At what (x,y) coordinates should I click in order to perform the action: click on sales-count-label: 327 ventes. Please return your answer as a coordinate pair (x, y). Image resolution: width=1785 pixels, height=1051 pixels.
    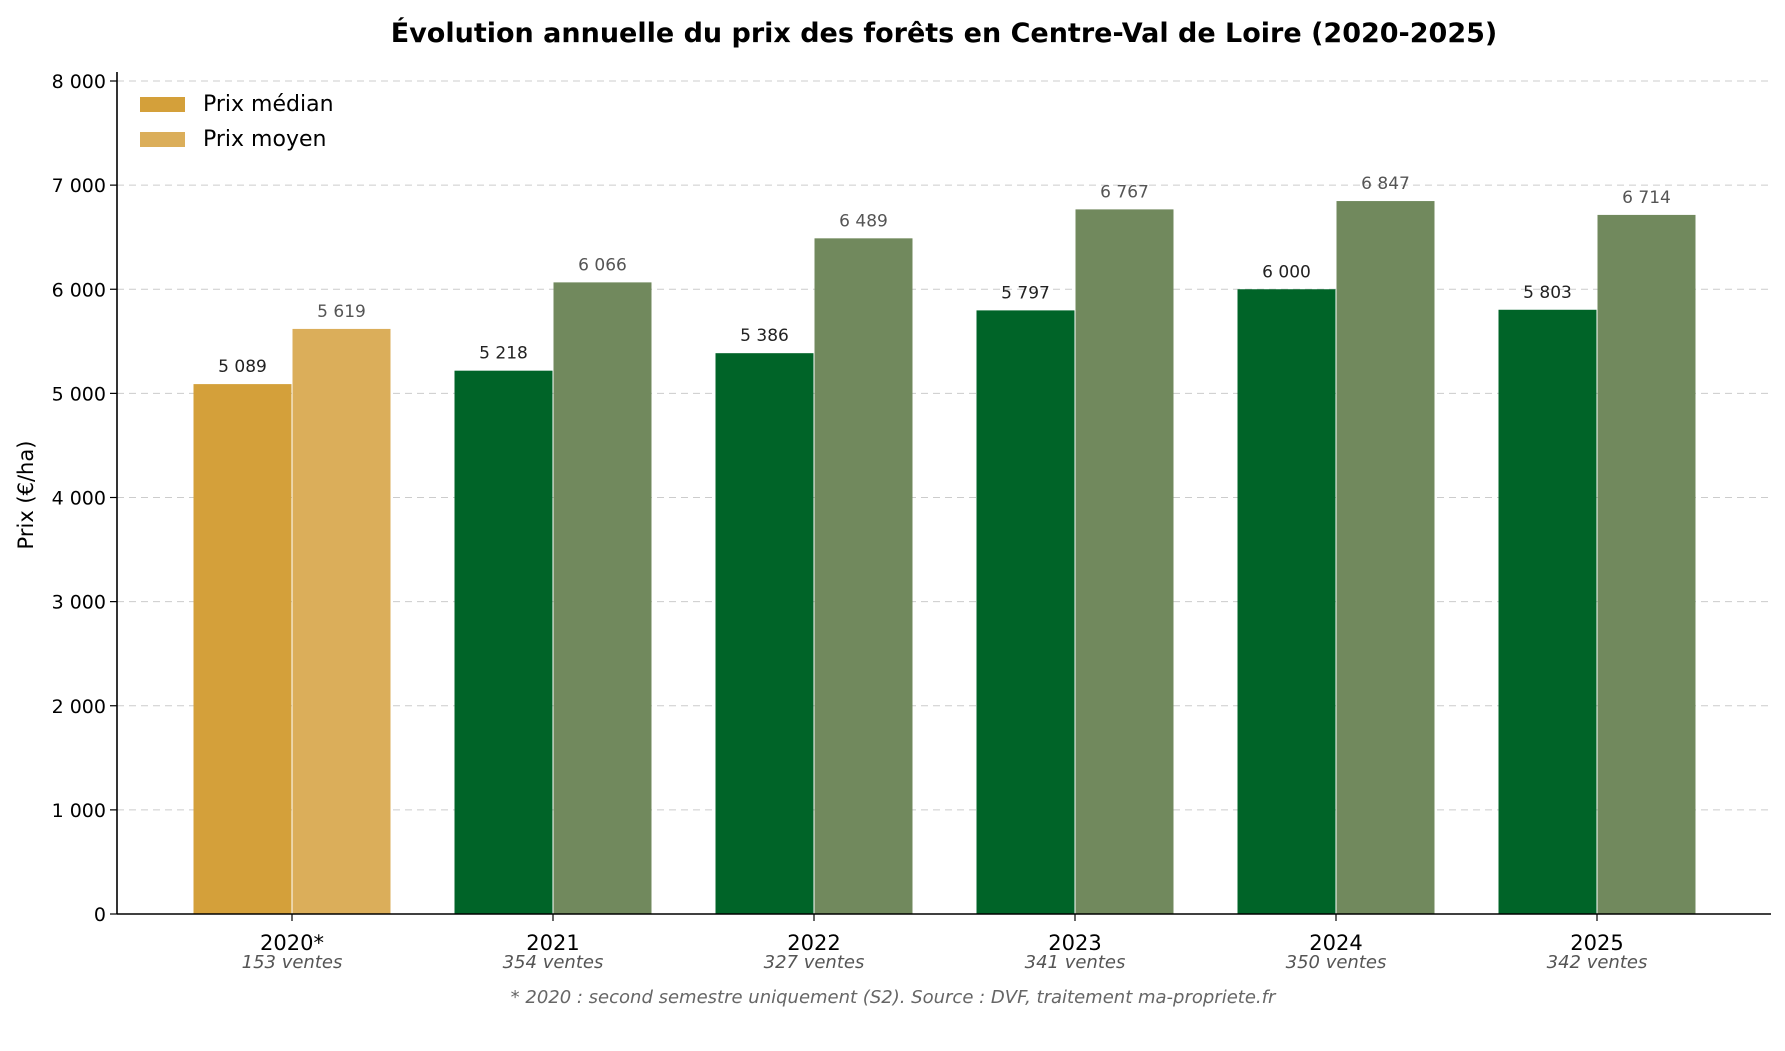
    Looking at the image, I should click on (814, 962).